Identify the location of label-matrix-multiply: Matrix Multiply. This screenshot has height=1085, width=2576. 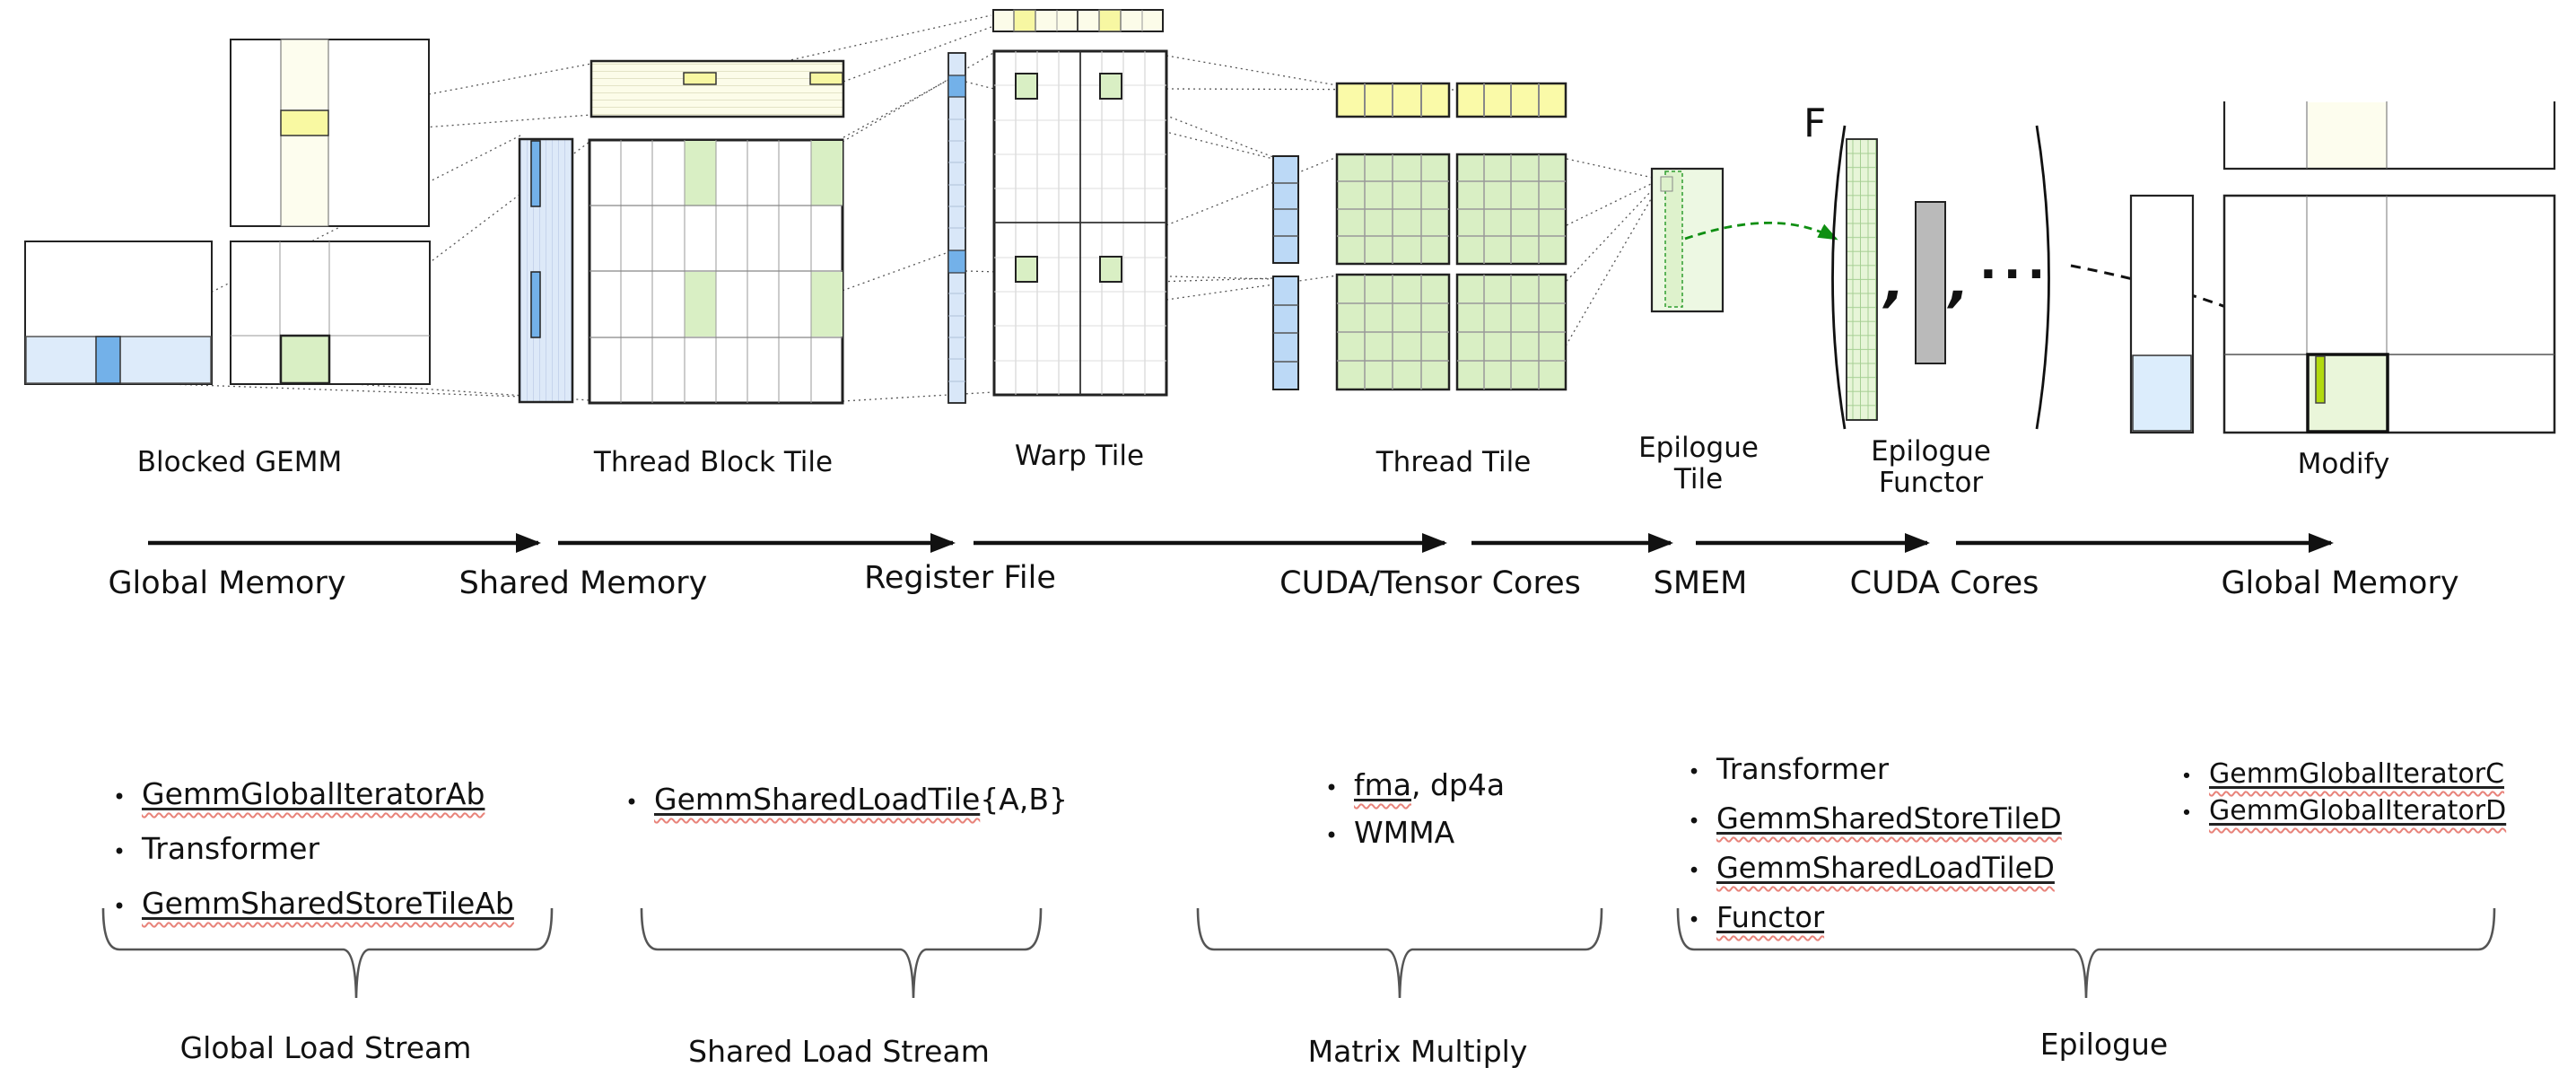
(1417, 1051).